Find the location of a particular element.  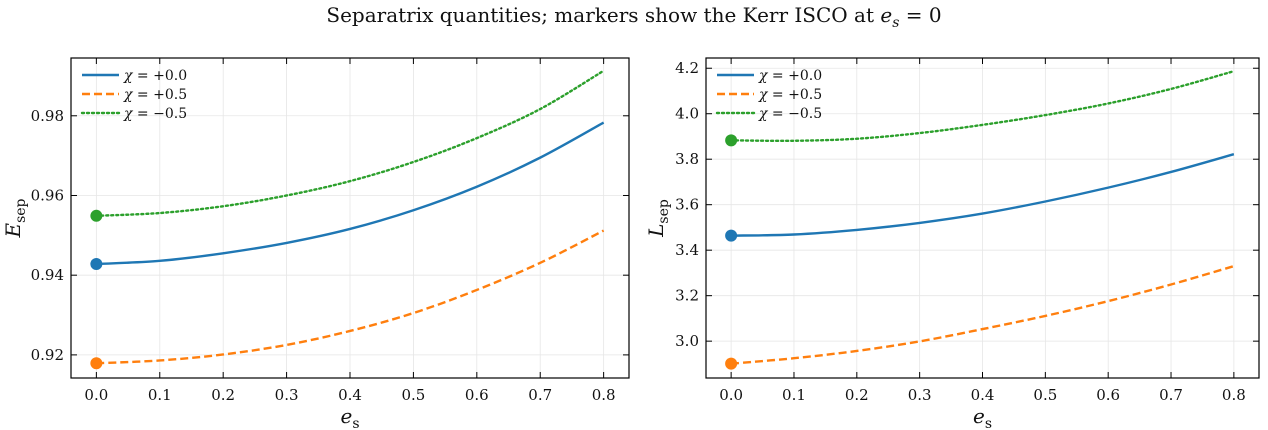

y-tick-label: 3.0 is located at coordinates (687, 341).